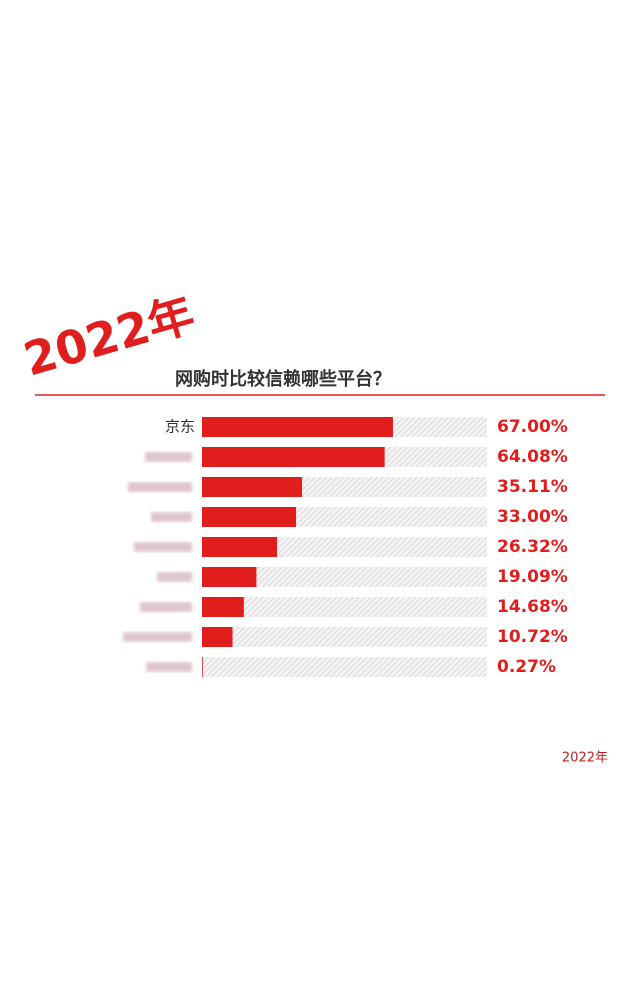 Image resolution: width=640 pixels, height=1008 pixels. Describe the element at coordinates (283, 379) in the screenshot. I see `chart-subtitle: 网购时比较信赖哪些平台？` at that location.